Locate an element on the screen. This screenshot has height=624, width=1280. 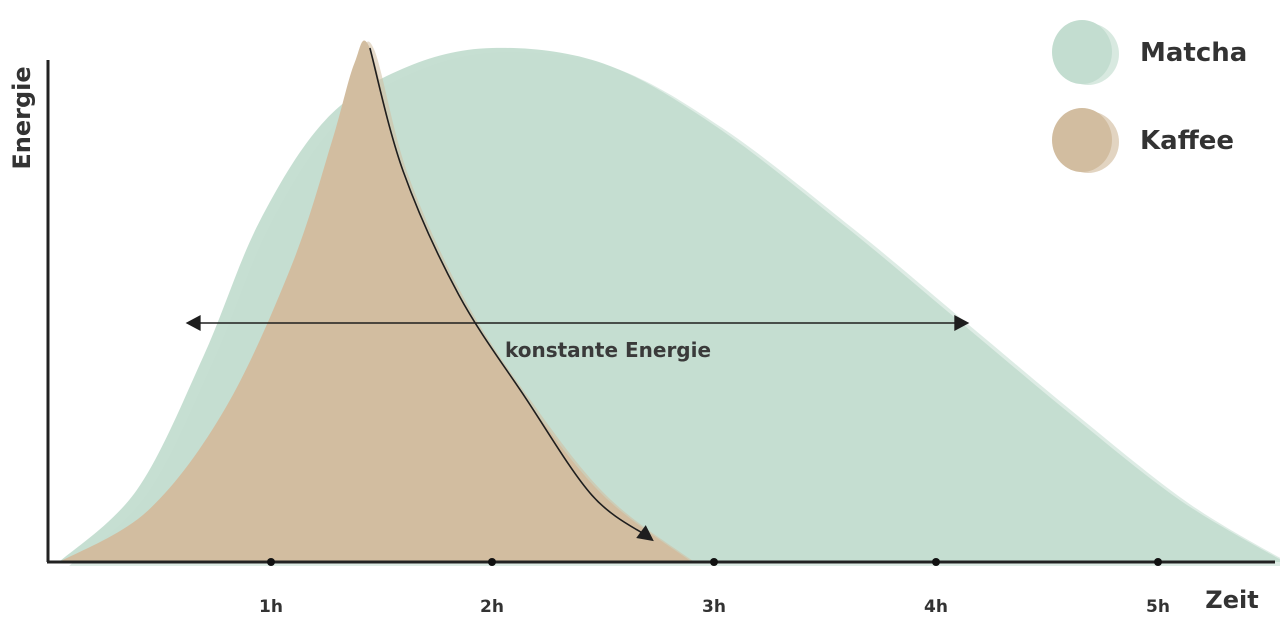
x-axis-title: Zeit is located at coordinates (1231, 600).